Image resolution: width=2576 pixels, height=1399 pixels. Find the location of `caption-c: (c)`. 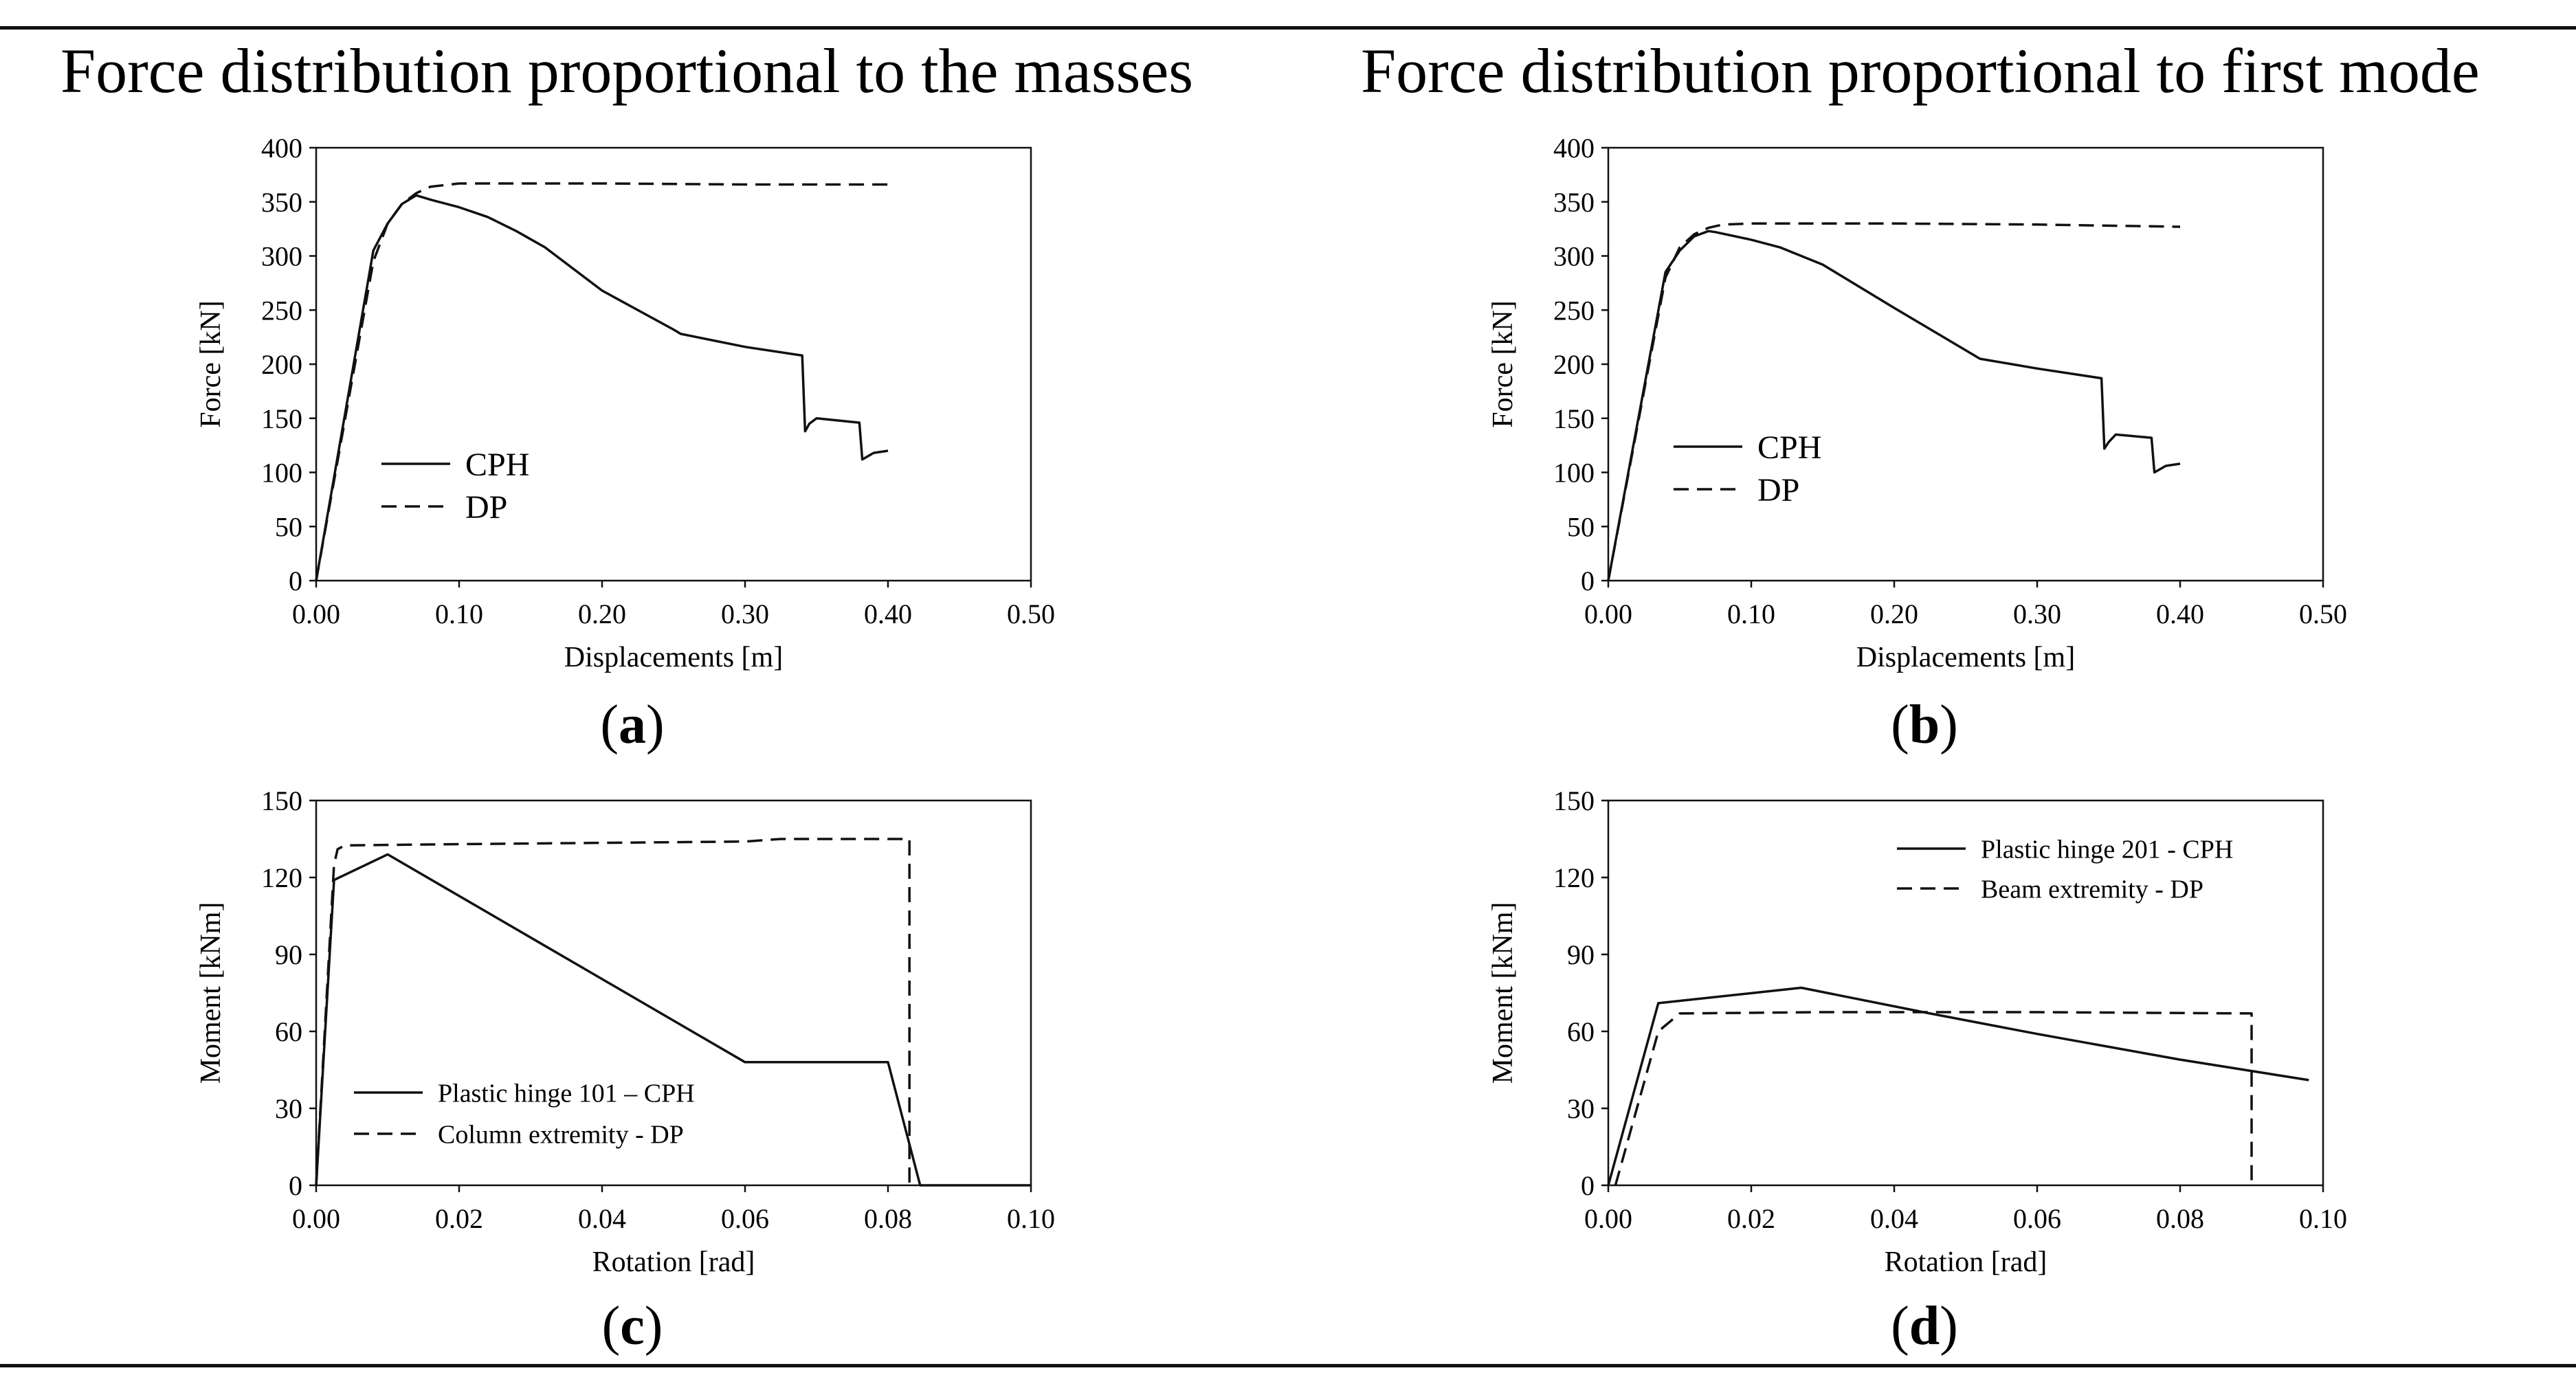

caption-c: (c) is located at coordinates (632, 1326).